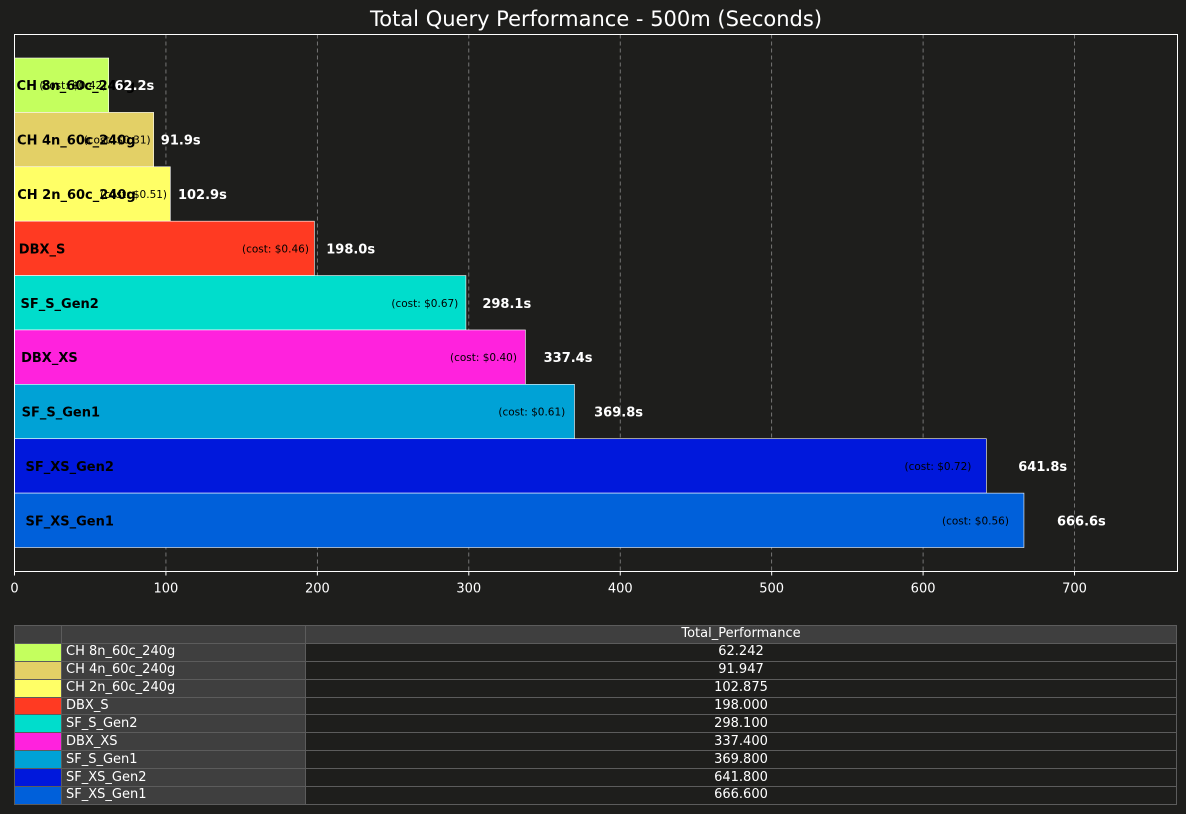  What do you see at coordinates (61, 413) in the screenshot?
I see `bar-category-label: SF_S_Gen1` at bounding box center [61, 413].